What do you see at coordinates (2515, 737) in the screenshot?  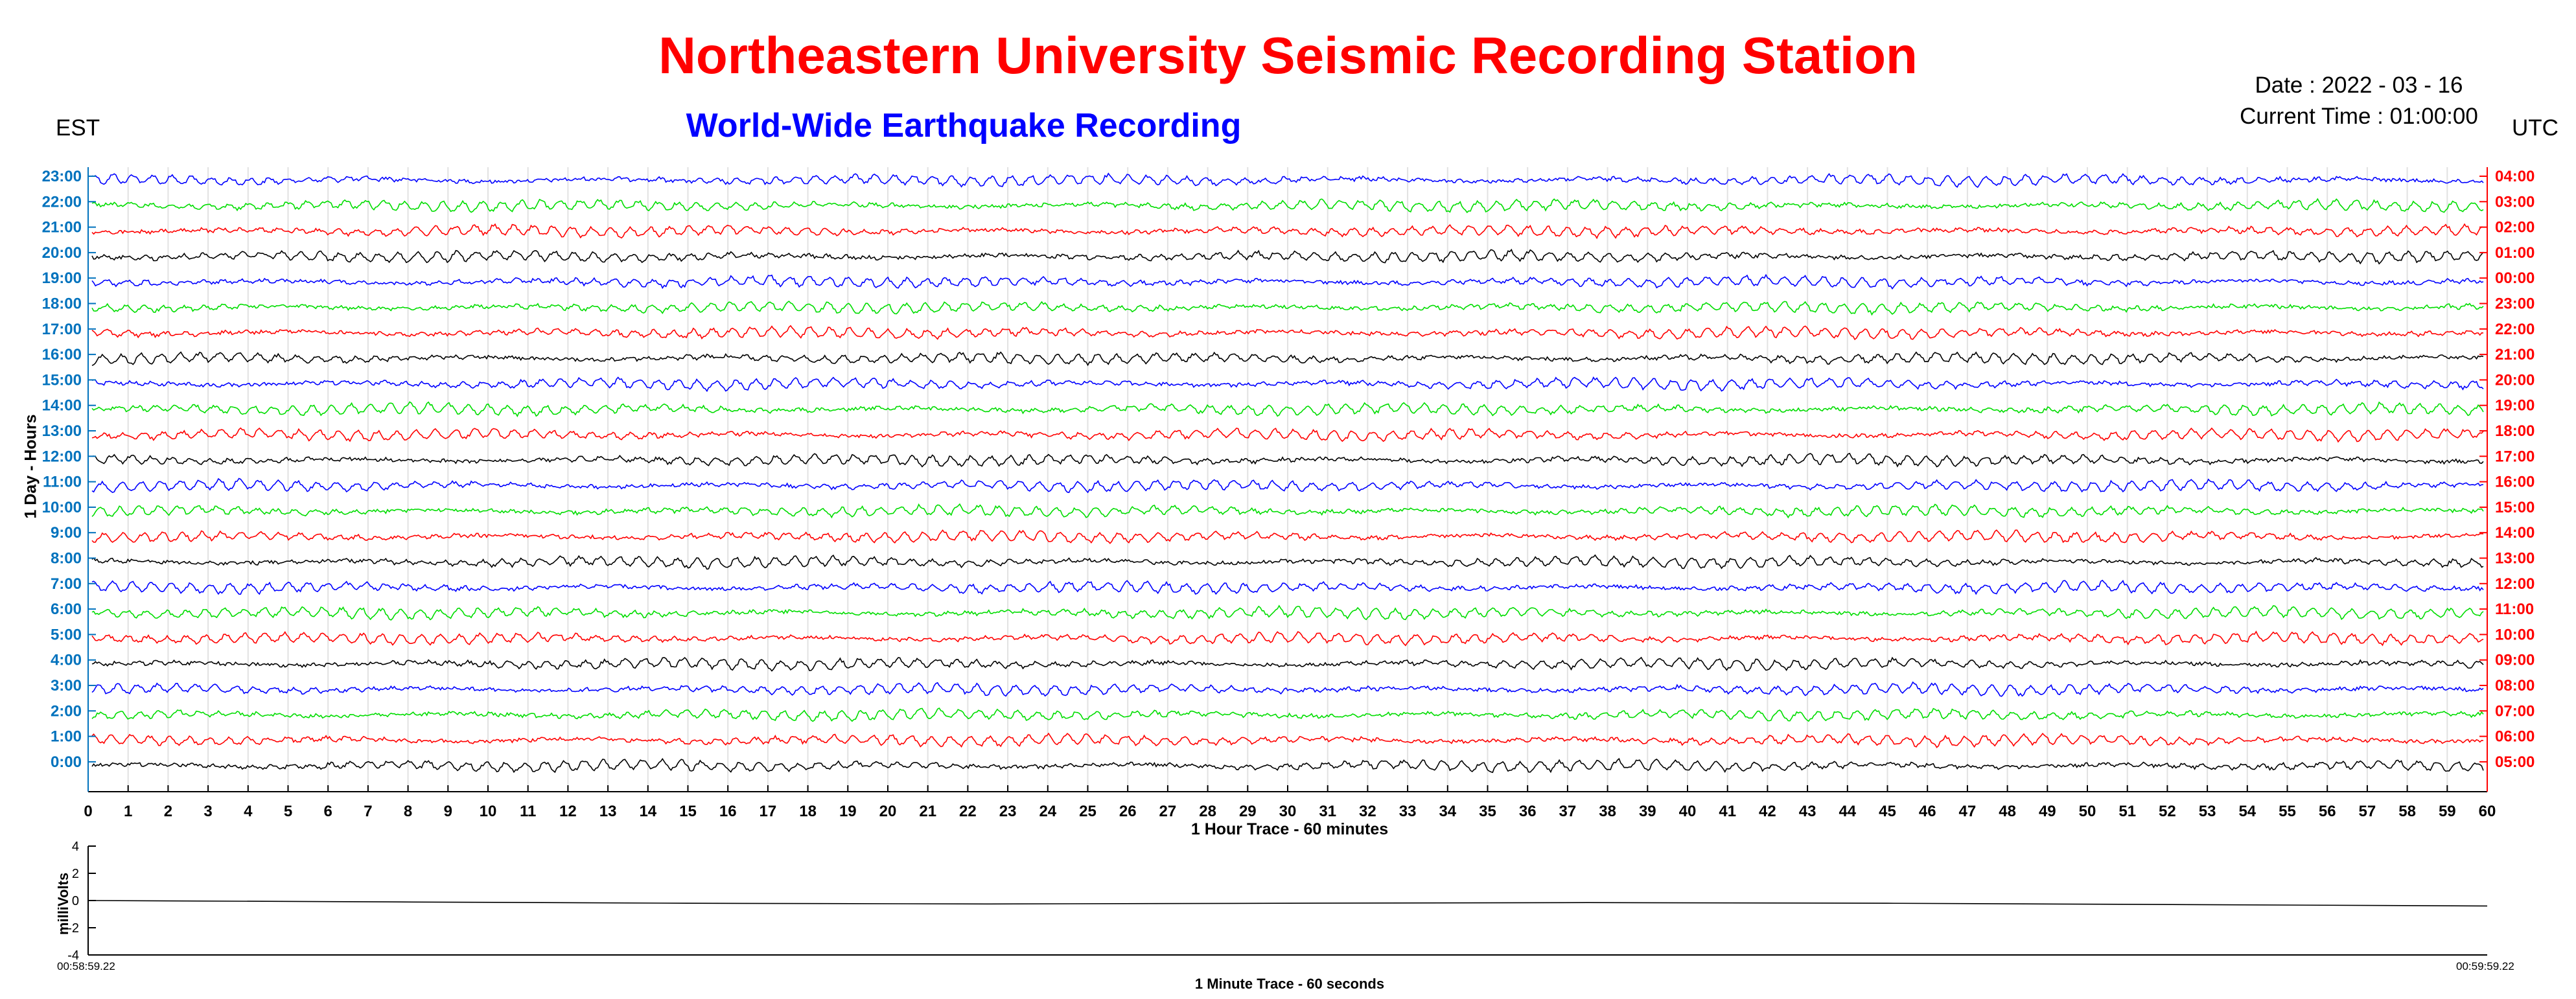 I see `utc-hour-label: 06:00` at bounding box center [2515, 737].